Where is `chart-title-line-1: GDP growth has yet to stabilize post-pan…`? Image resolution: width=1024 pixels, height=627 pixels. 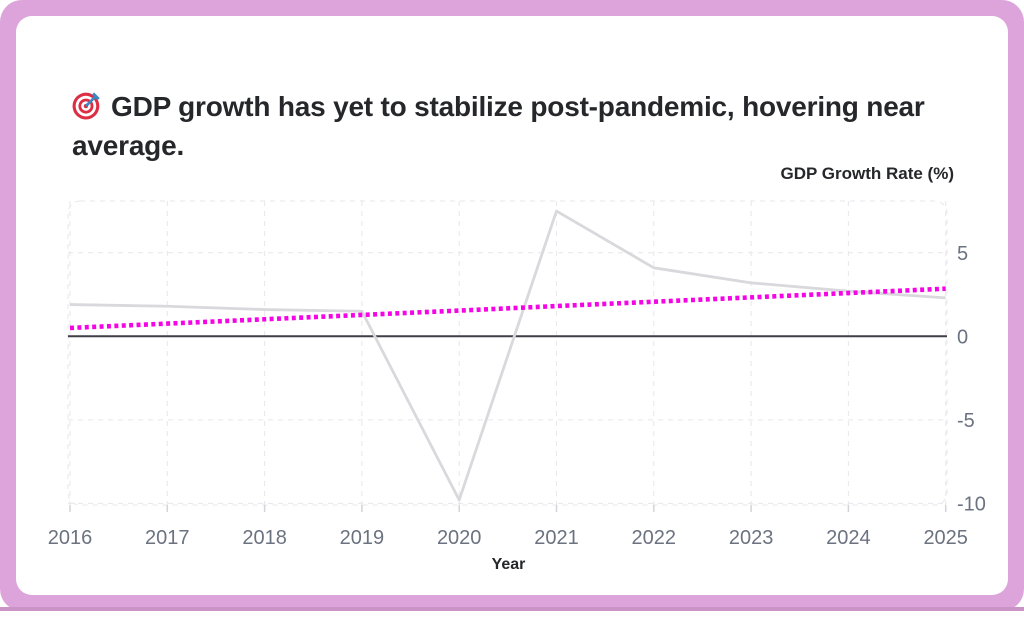
chart-title-line-1: GDP growth has yet to stabilize post-pan… is located at coordinates (527, 106).